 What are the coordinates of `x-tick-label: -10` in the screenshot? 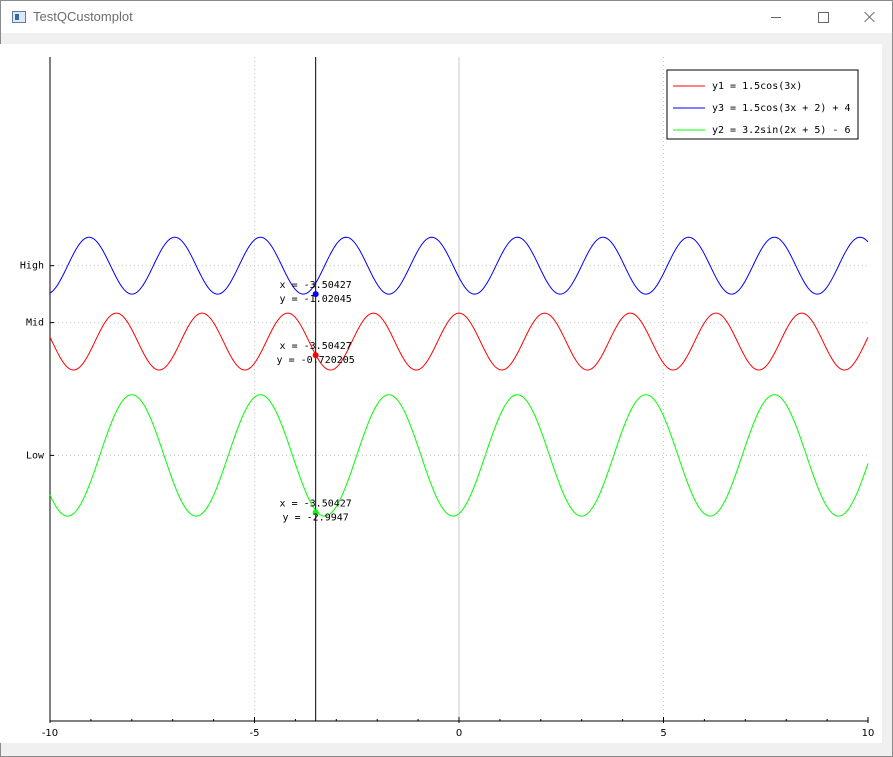 It's located at (50, 733).